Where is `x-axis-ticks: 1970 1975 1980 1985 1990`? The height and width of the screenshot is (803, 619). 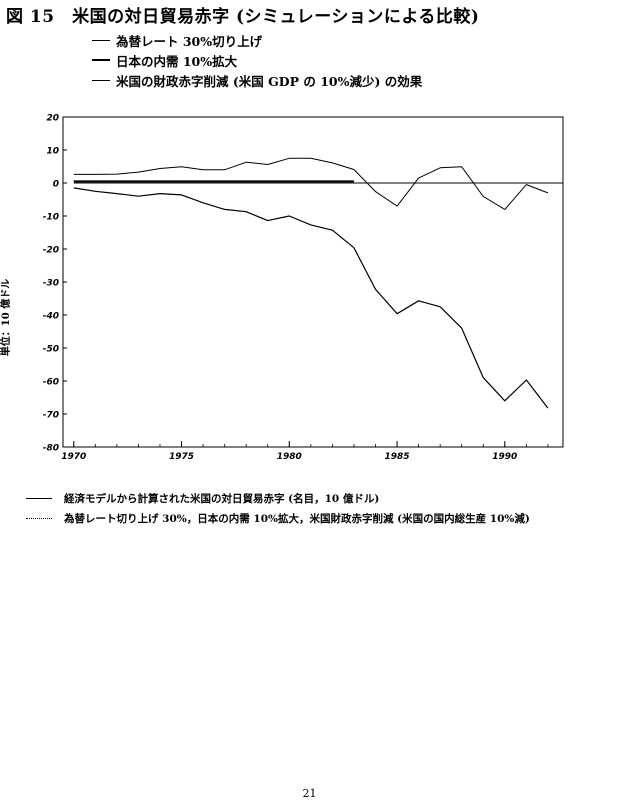 x-axis-ticks: 1970 1975 1980 1985 1990 is located at coordinates (305, 451).